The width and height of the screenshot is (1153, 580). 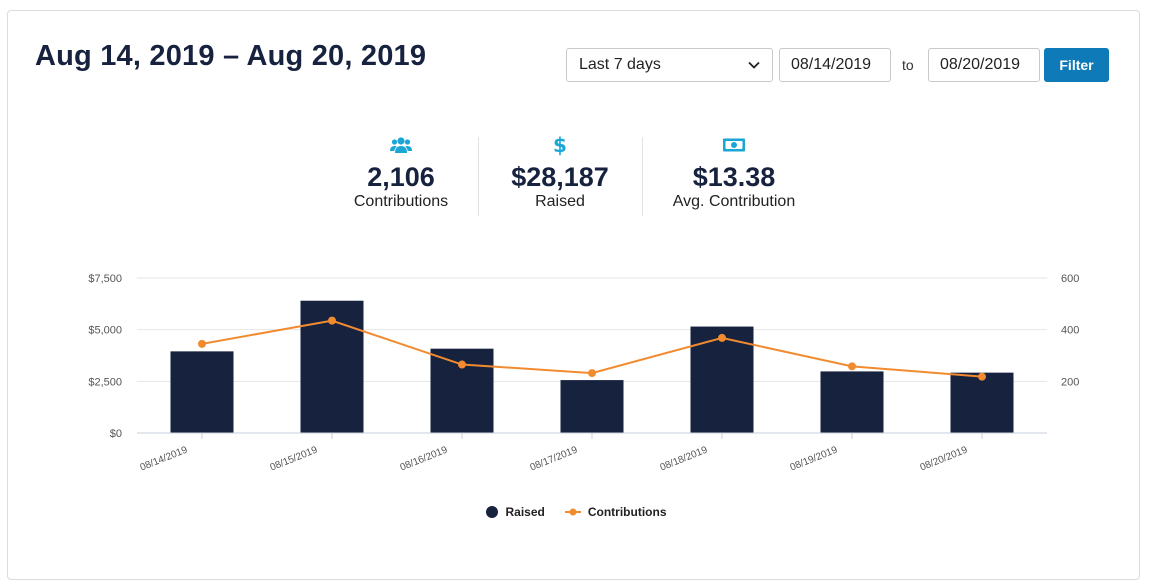 What do you see at coordinates (105, 382) in the screenshot?
I see `y-left-tick-label: $2,500` at bounding box center [105, 382].